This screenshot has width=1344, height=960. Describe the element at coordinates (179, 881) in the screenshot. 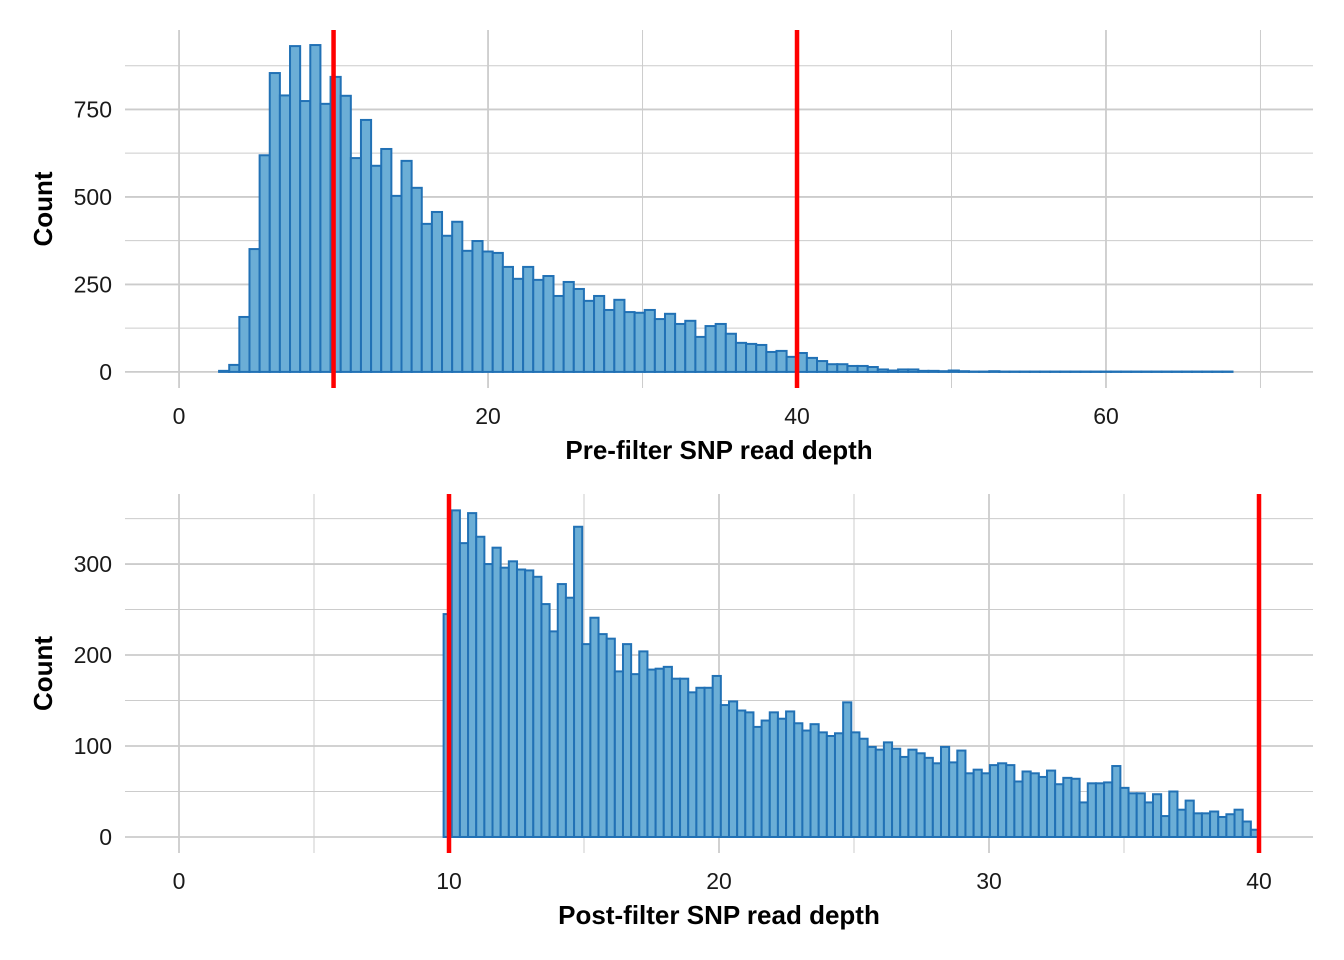

I see `x-tick-label: 0` at that location.